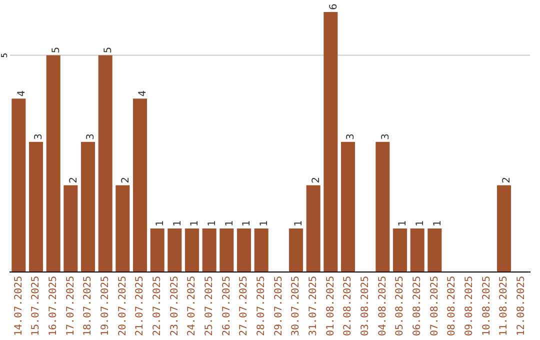  I want to click on x-tick-label: 10.08.2025, so click(486, 306).